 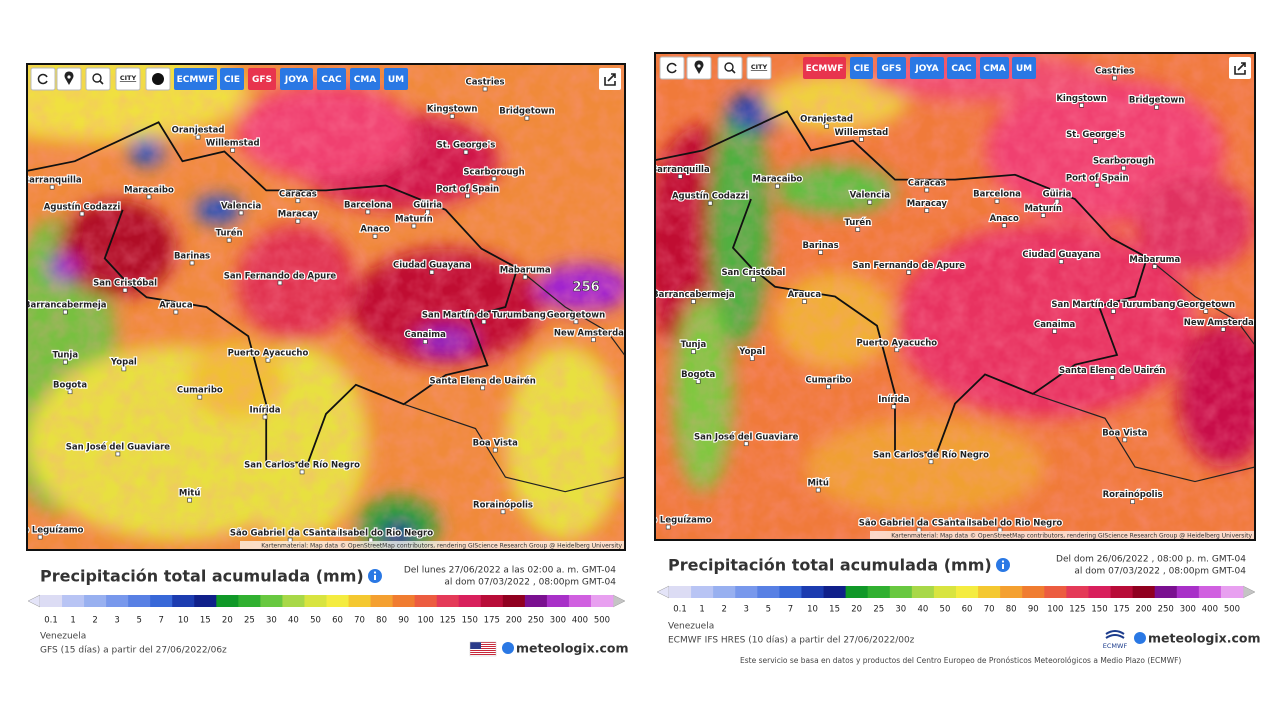 I want to click on dot-toggle, so click(x=158, y=79).